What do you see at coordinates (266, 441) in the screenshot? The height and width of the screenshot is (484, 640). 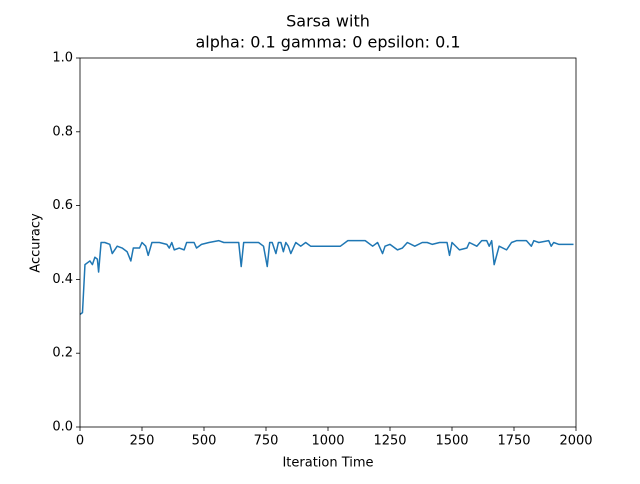 I see `x-tick-label: 750` at bounding box center [266, 441].